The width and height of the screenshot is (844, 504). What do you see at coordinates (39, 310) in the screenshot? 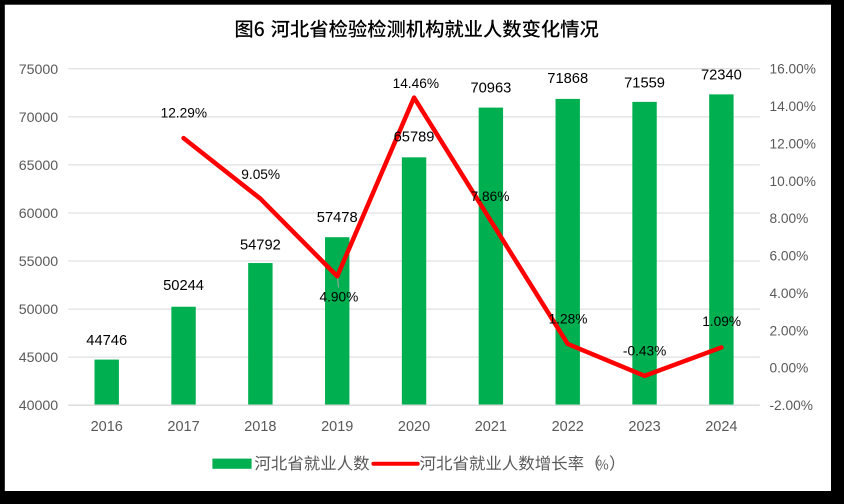
I see `svg-text: 50000` at bounding box center [39, 310].